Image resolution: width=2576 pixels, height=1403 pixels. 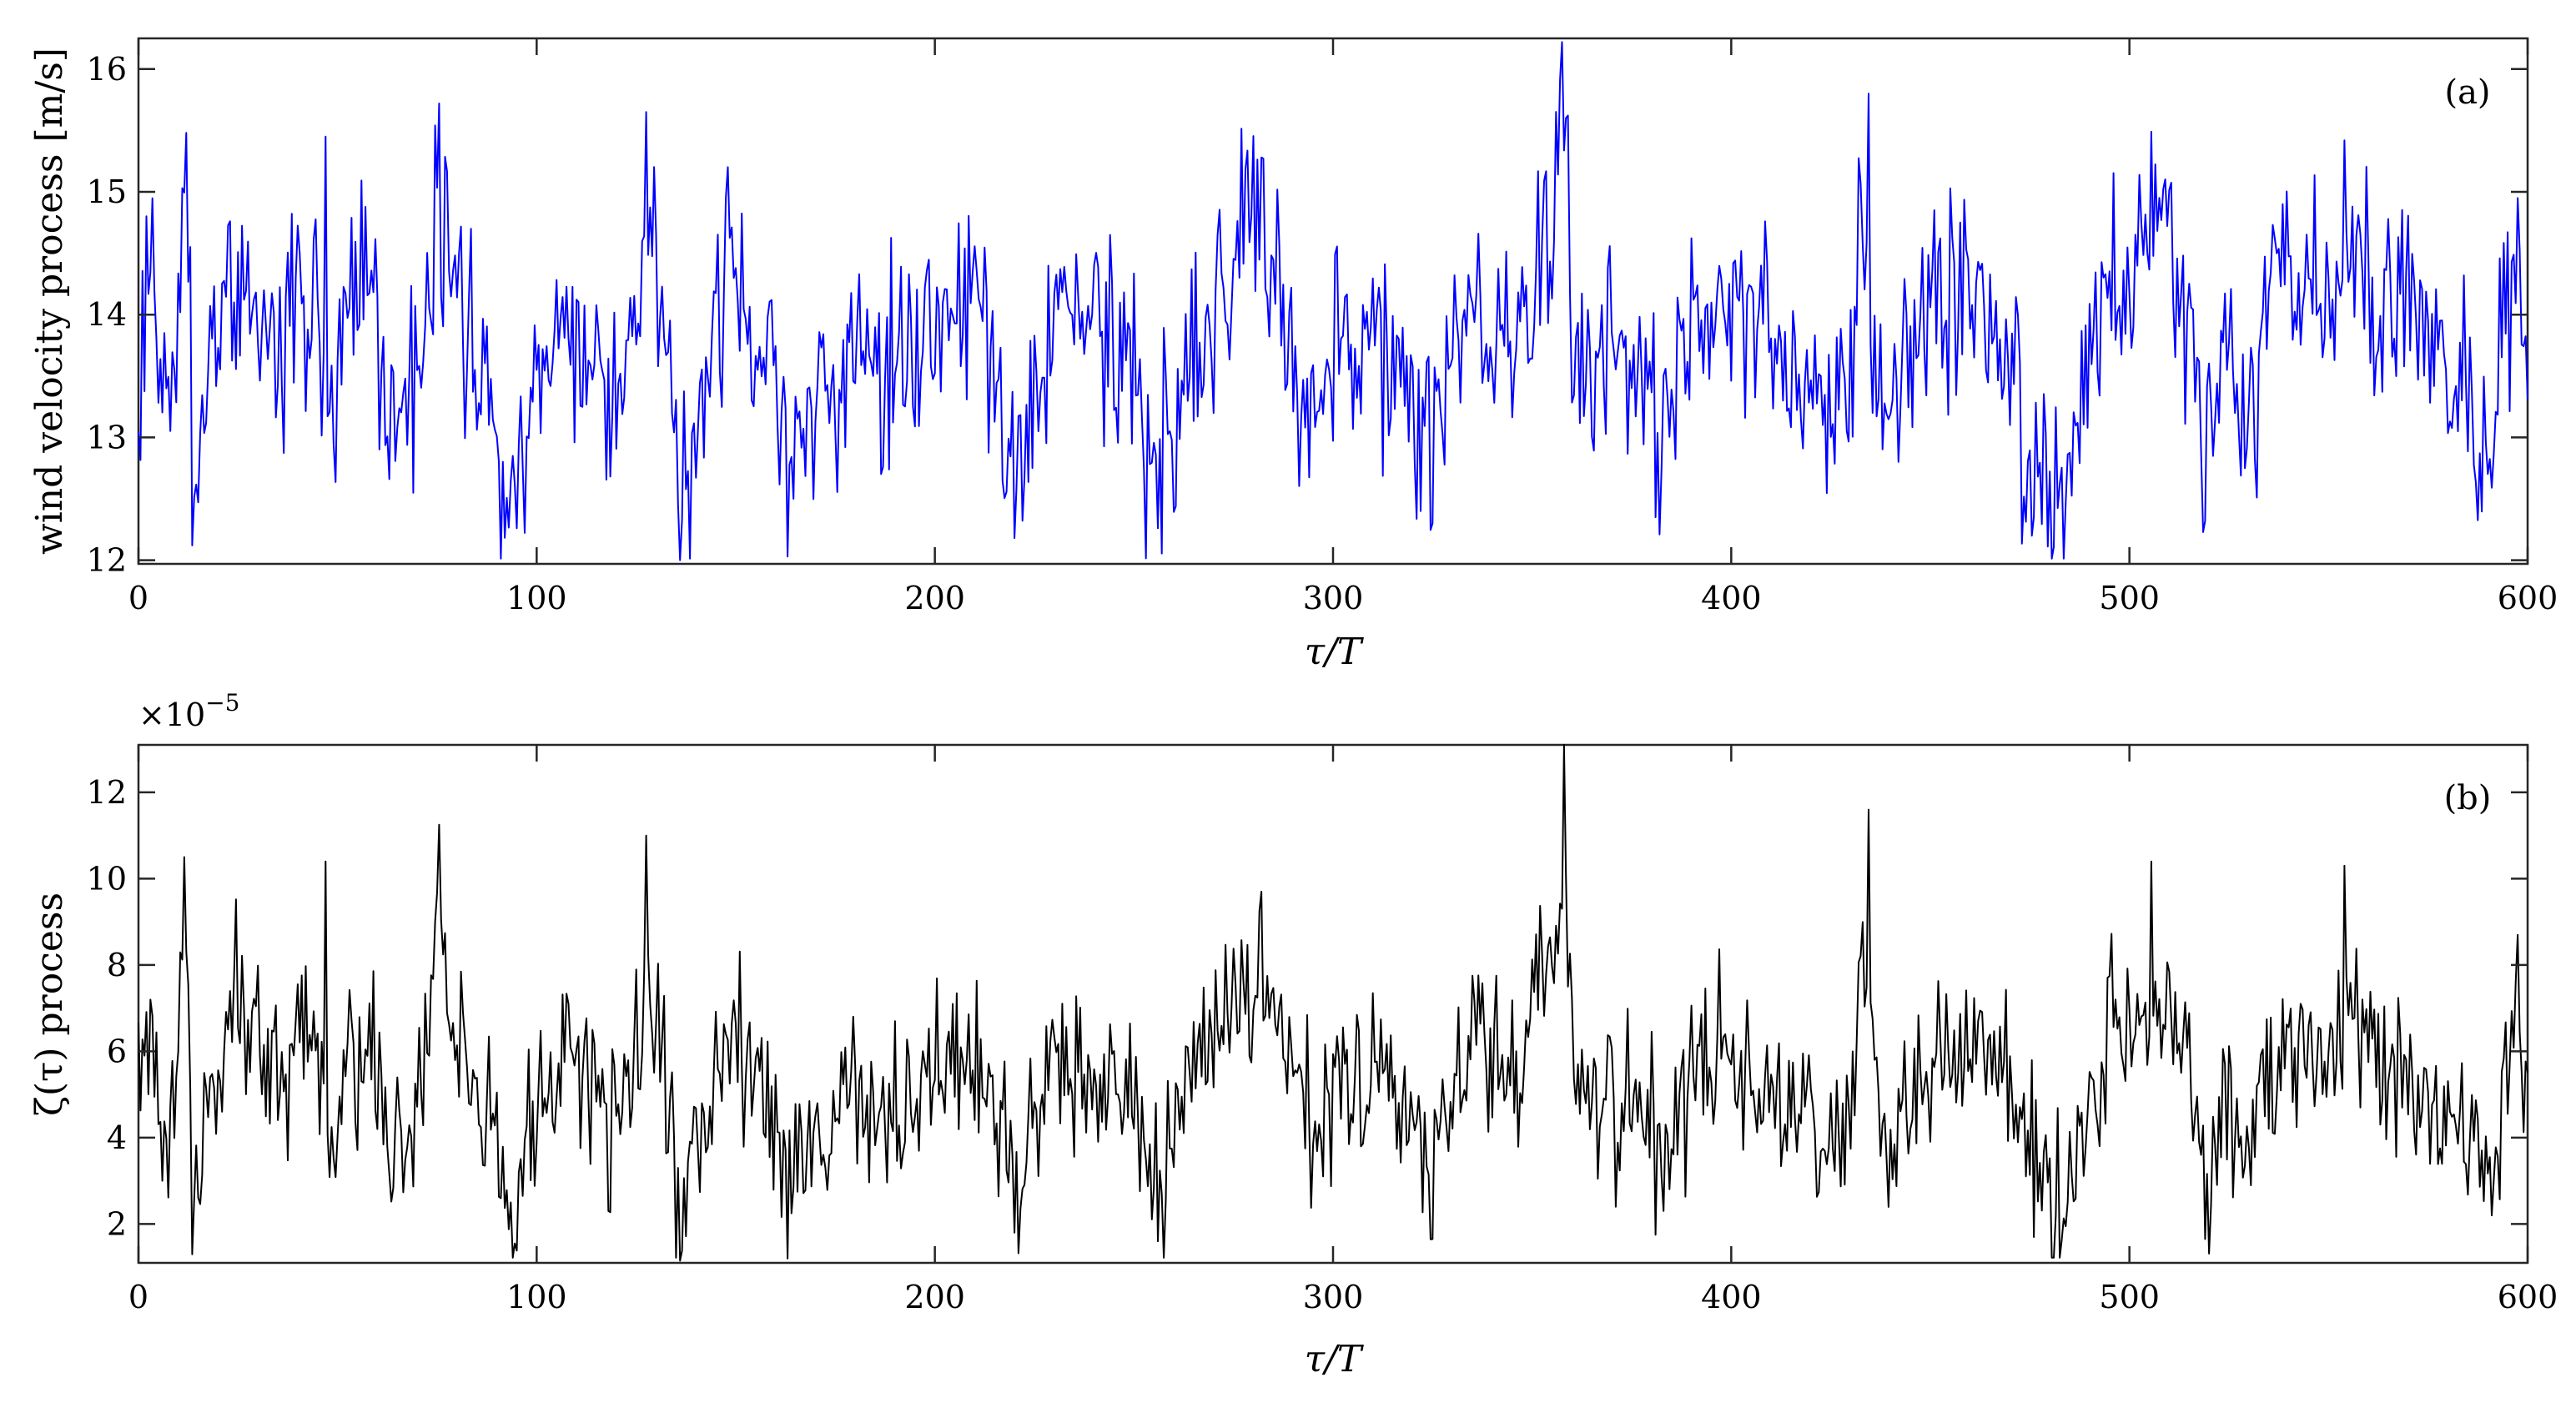 I want to click on panel-a-label: (a), so click(x=2467, y=92).